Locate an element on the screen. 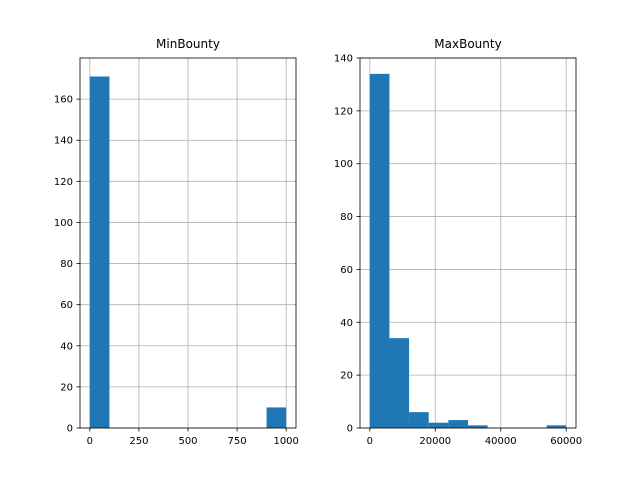 Image resolution: width=640 pixels, height=480 pixels. x-tick-label: 20000 is located at coordinates (435, 441).